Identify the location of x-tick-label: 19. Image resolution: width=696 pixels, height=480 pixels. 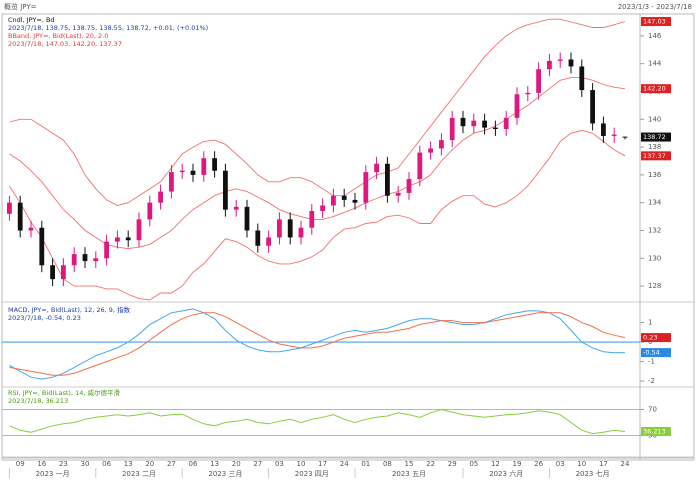
(517, 464).